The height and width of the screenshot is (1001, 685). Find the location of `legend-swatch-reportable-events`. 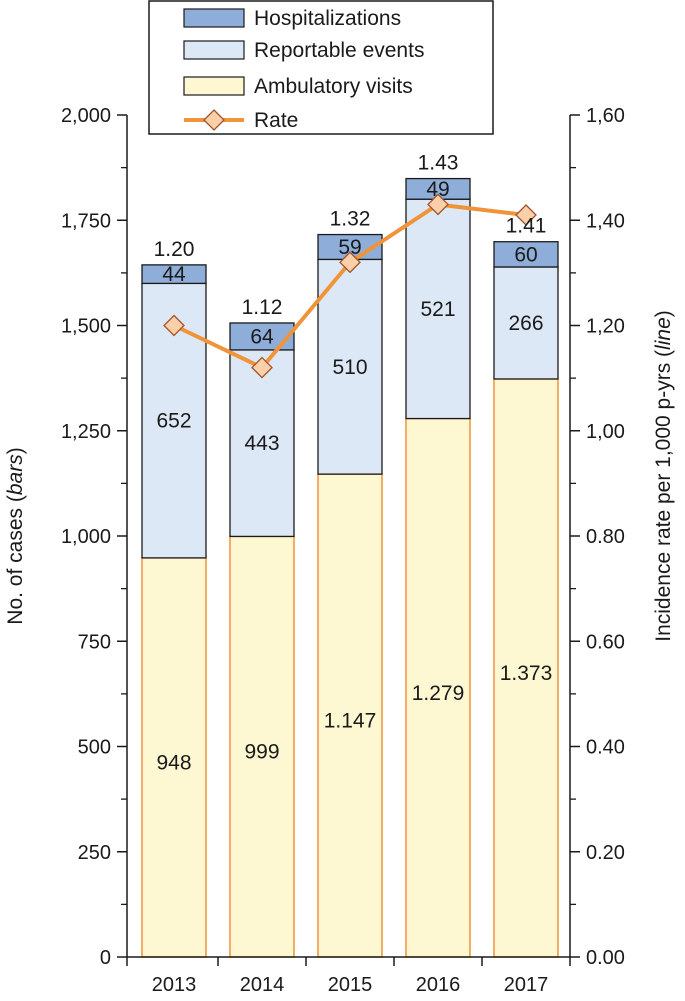

legend-swatch-reportable-events is located at coordinates (214, 50).